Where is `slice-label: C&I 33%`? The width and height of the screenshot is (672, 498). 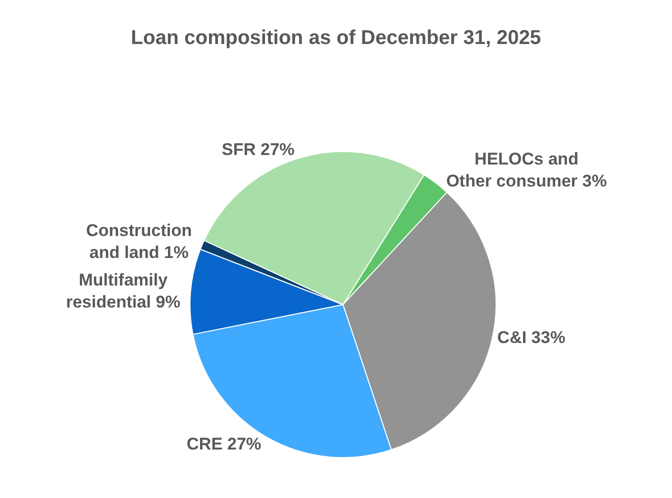 slice-label: C&I 33% is located at coordinates (531, 337).